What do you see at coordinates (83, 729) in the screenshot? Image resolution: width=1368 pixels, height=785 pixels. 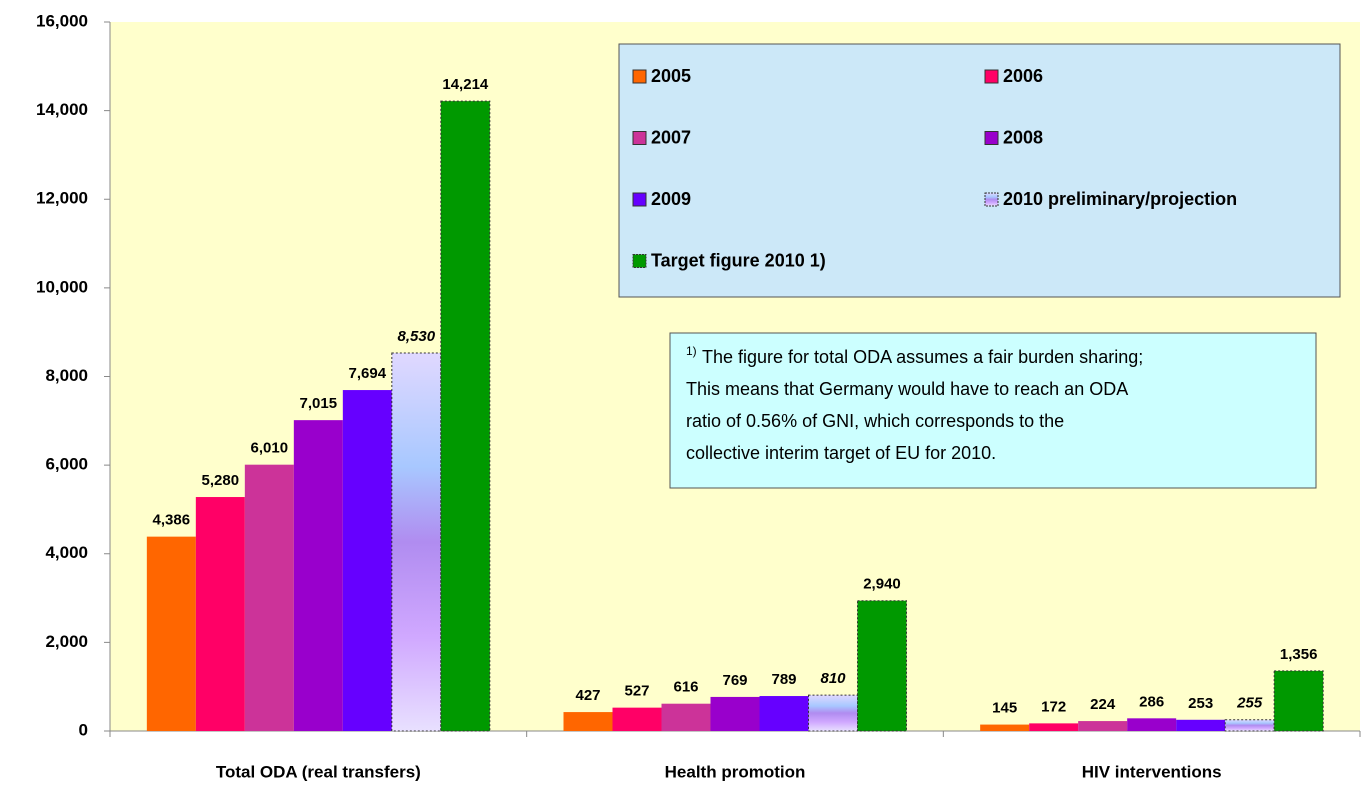 I see `y-tick-label: 0` at bounding box center [83, 729].